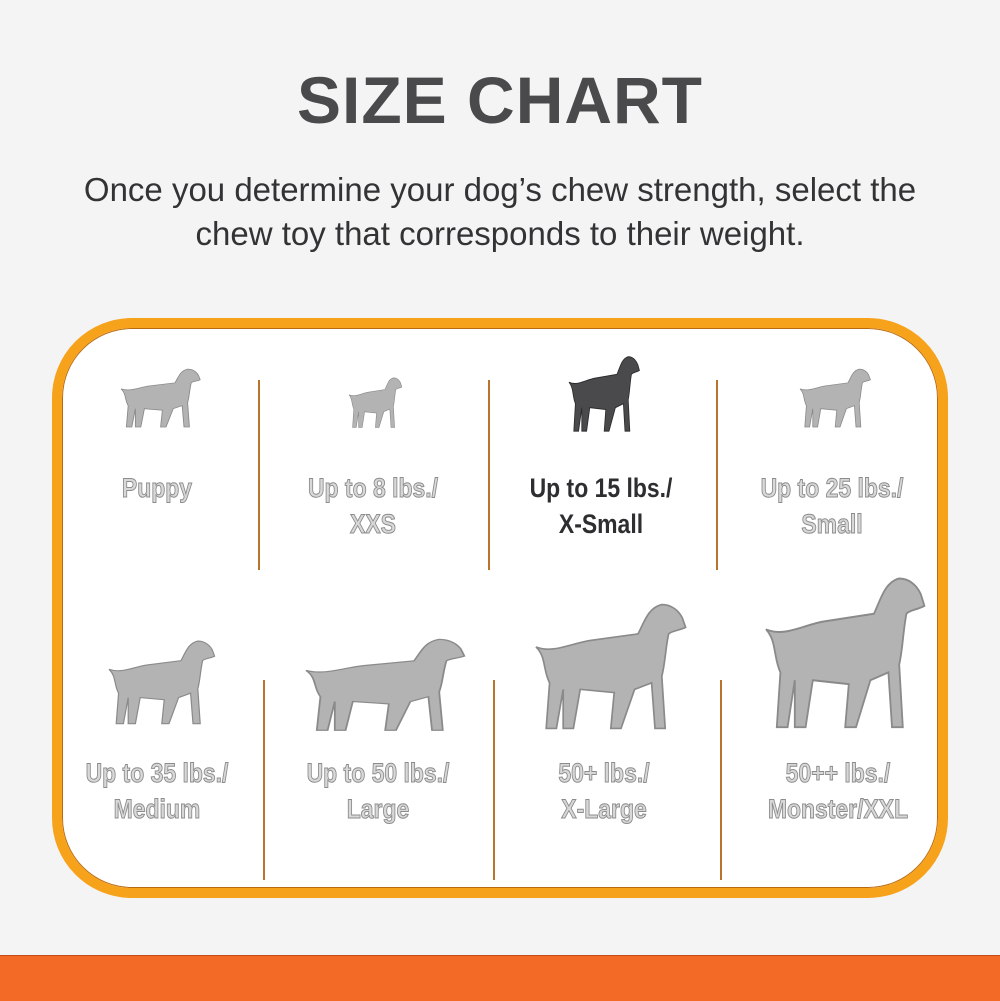 This screenshot has height=1001, width=1000. I want to click on beagle-icon, so click(162, 682).